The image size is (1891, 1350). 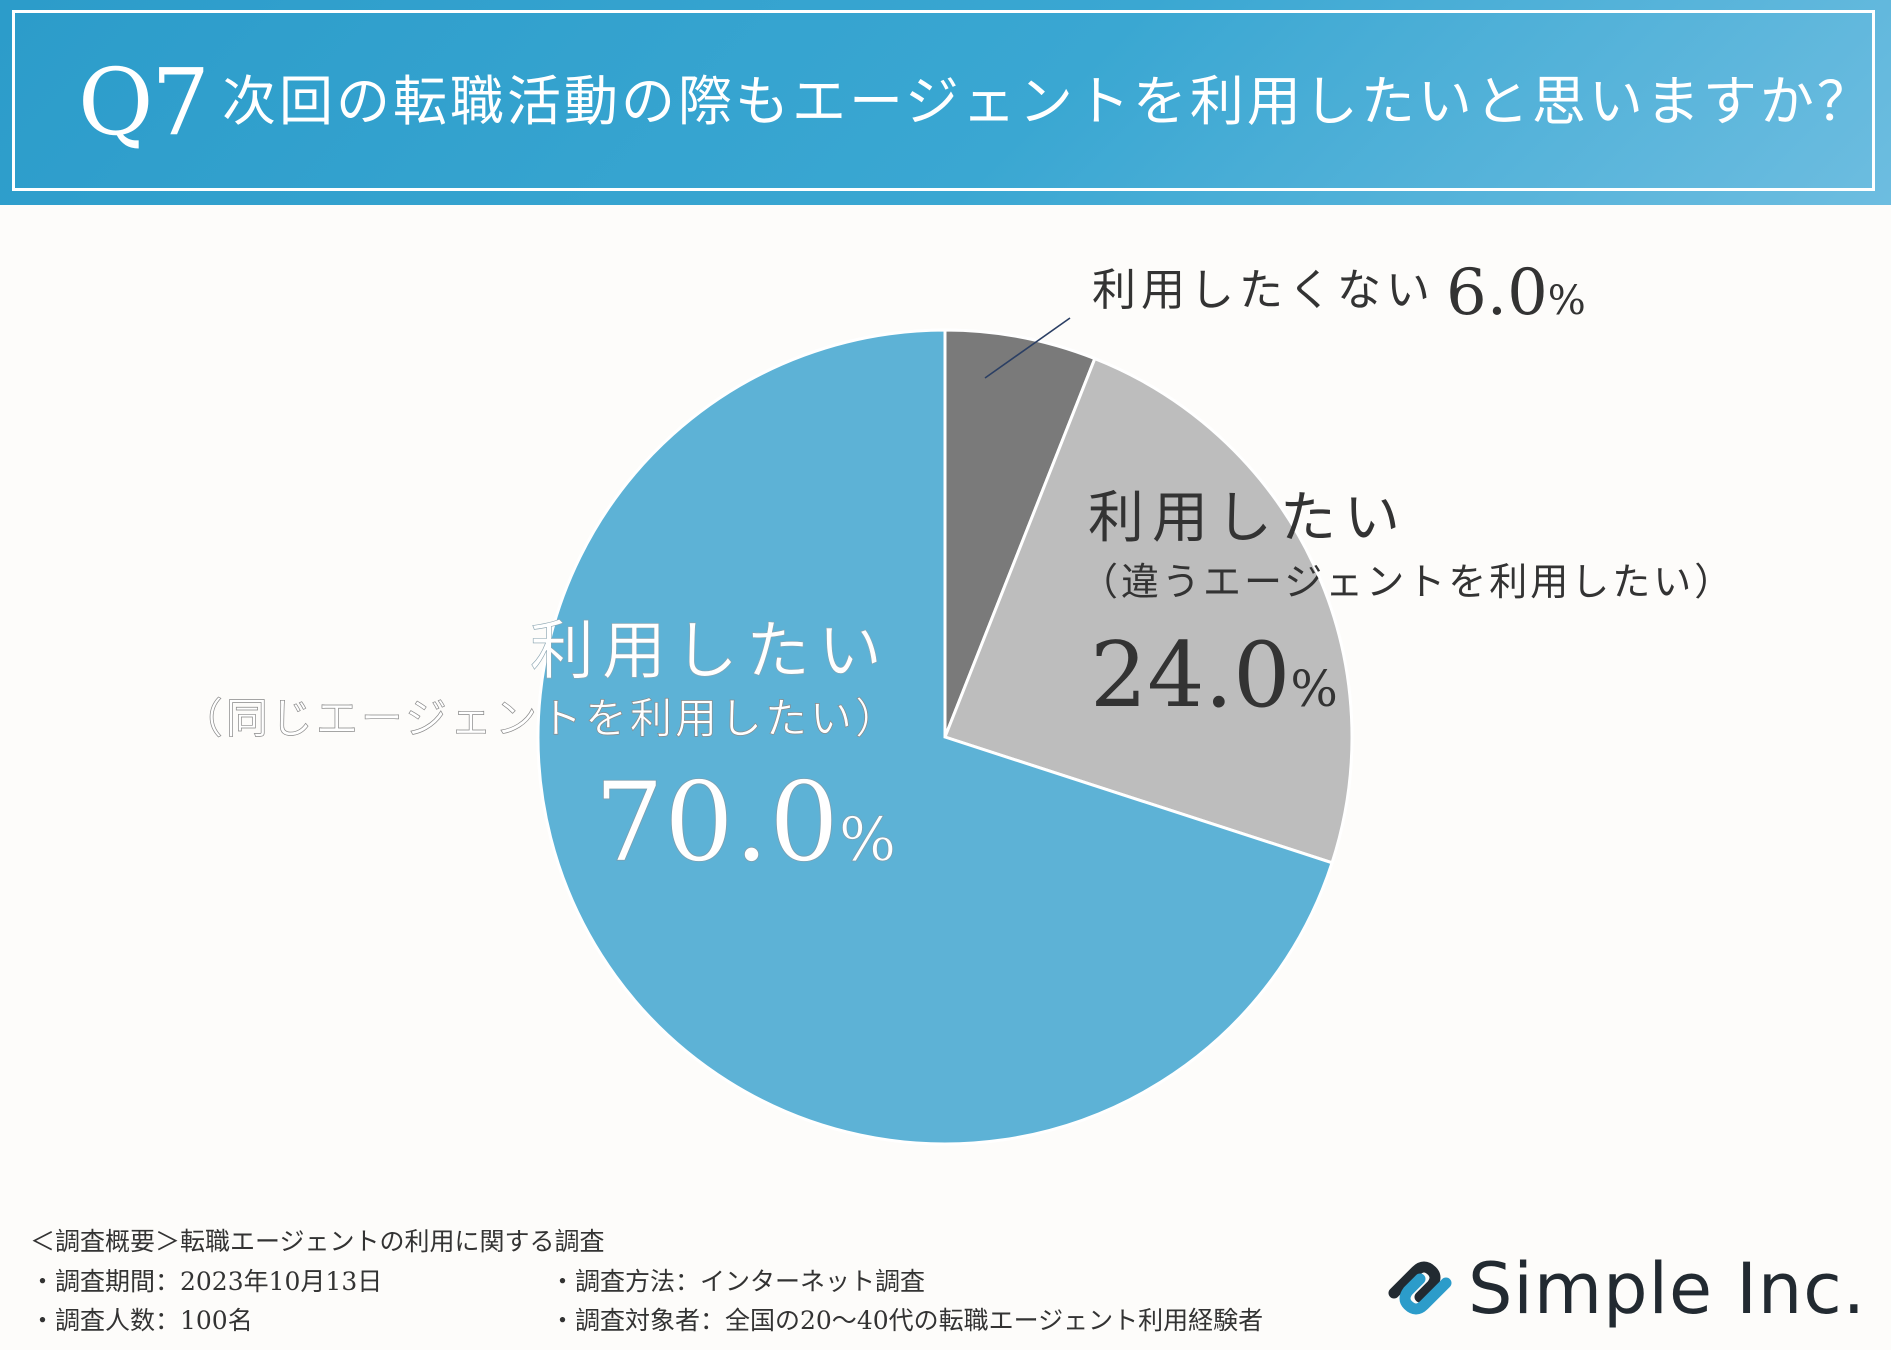 What do you see at coordinates (540, 751) in the screenshot?
I see `slice-label-same-agent: 利用したい （同じエージェントを利用したい） 70.0%` at bounding box center [540, 751].